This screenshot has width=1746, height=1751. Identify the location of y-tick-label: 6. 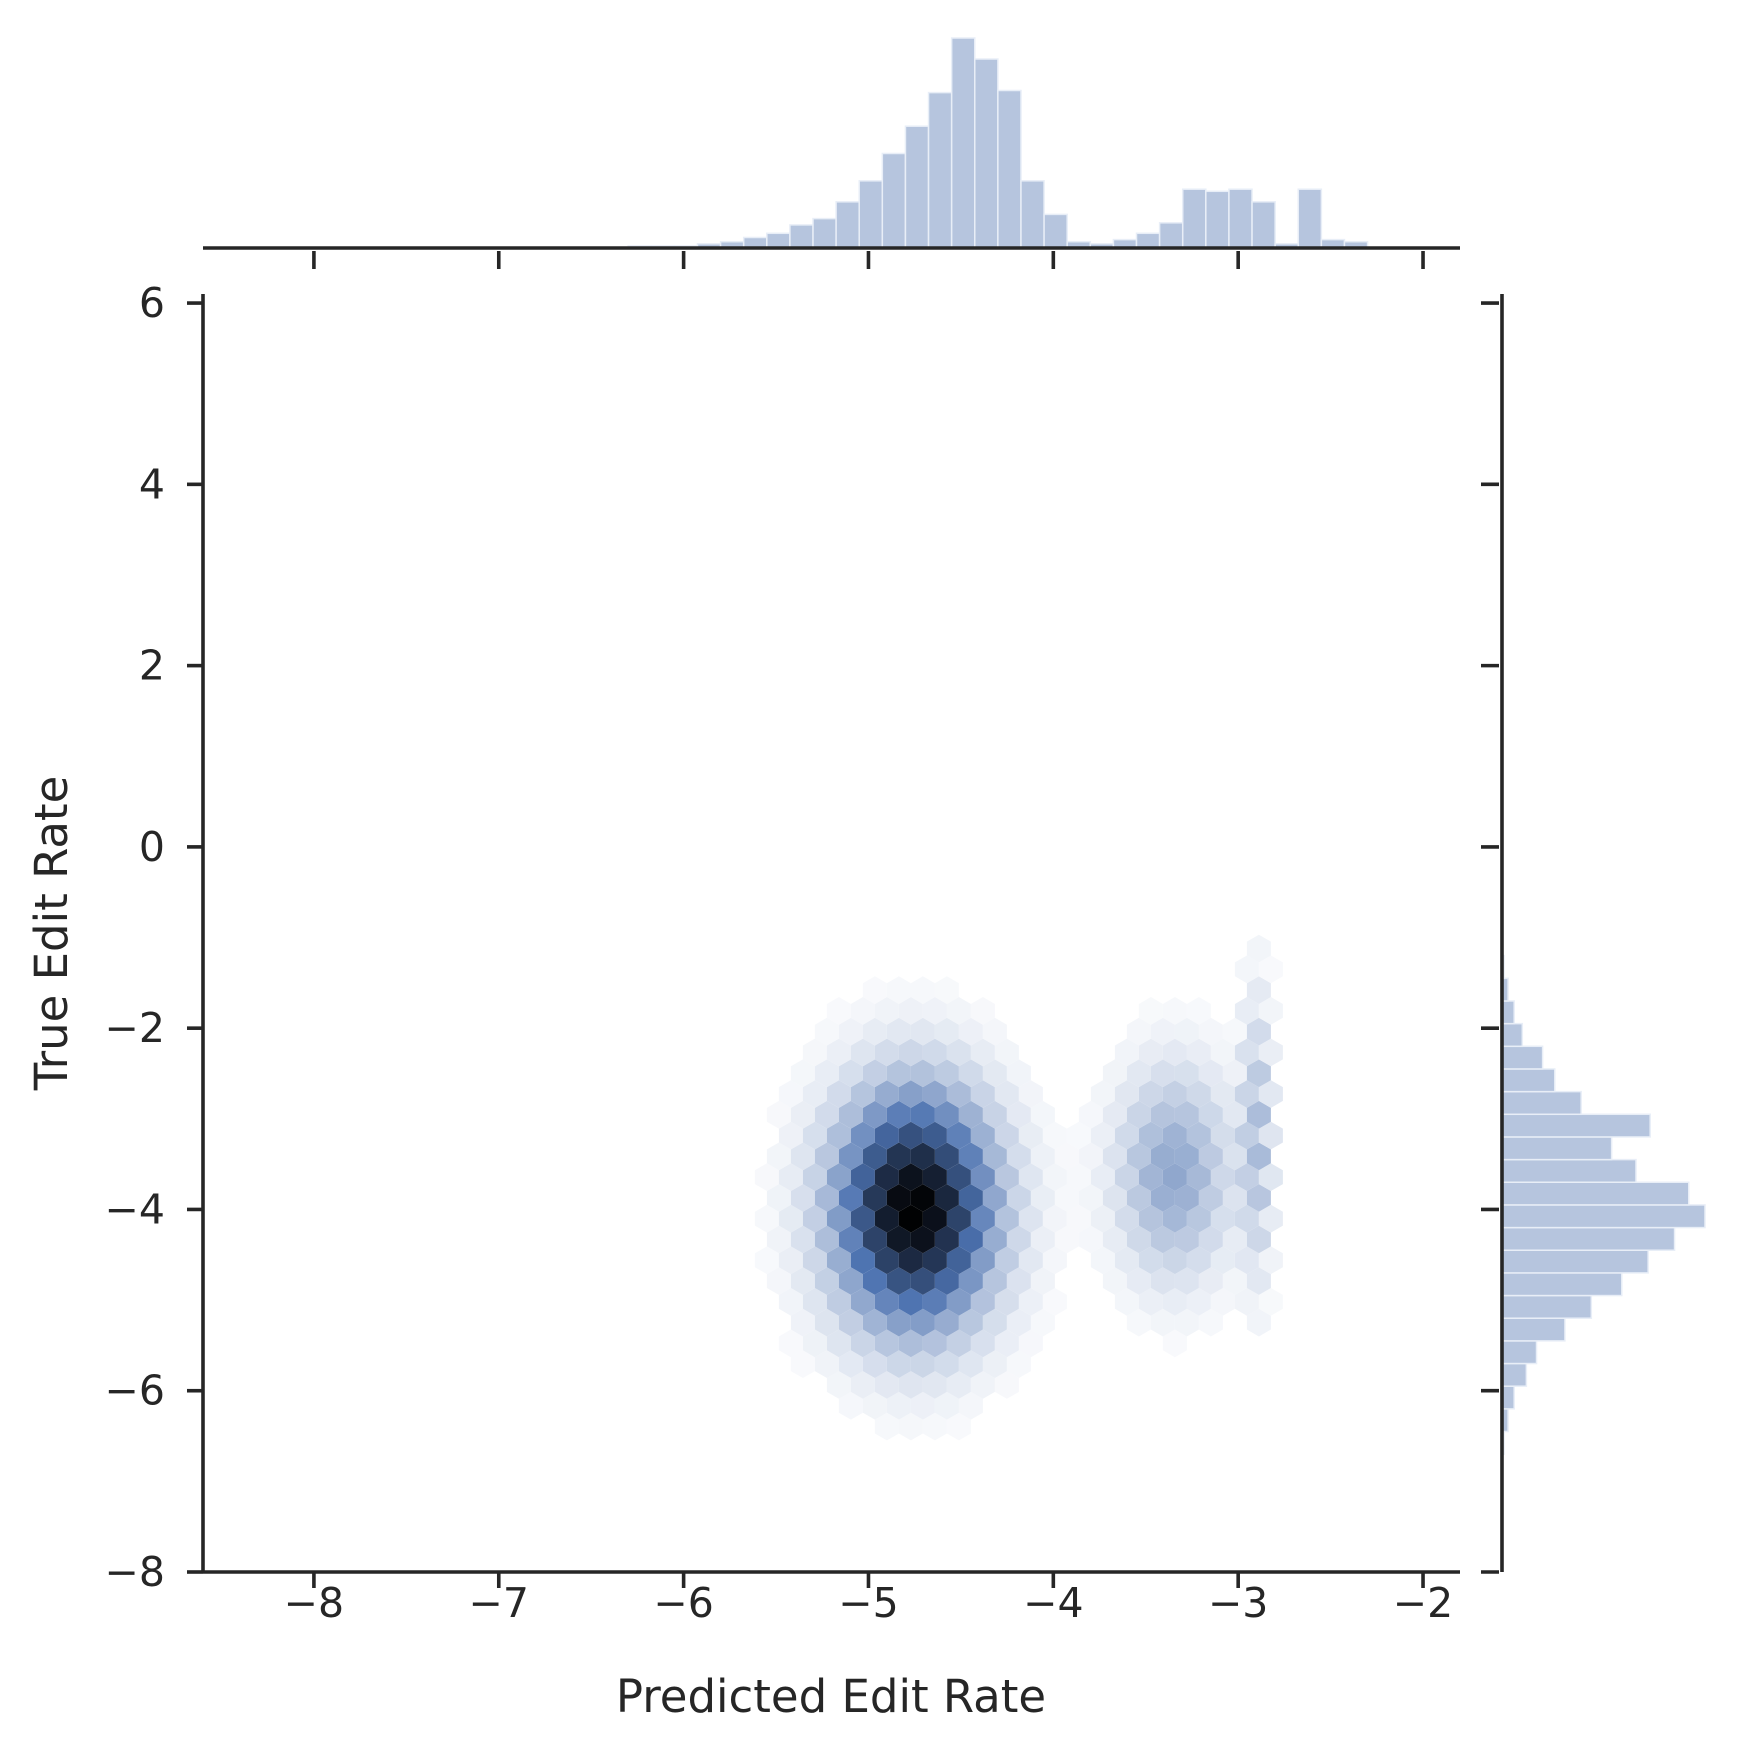
(152, 303).